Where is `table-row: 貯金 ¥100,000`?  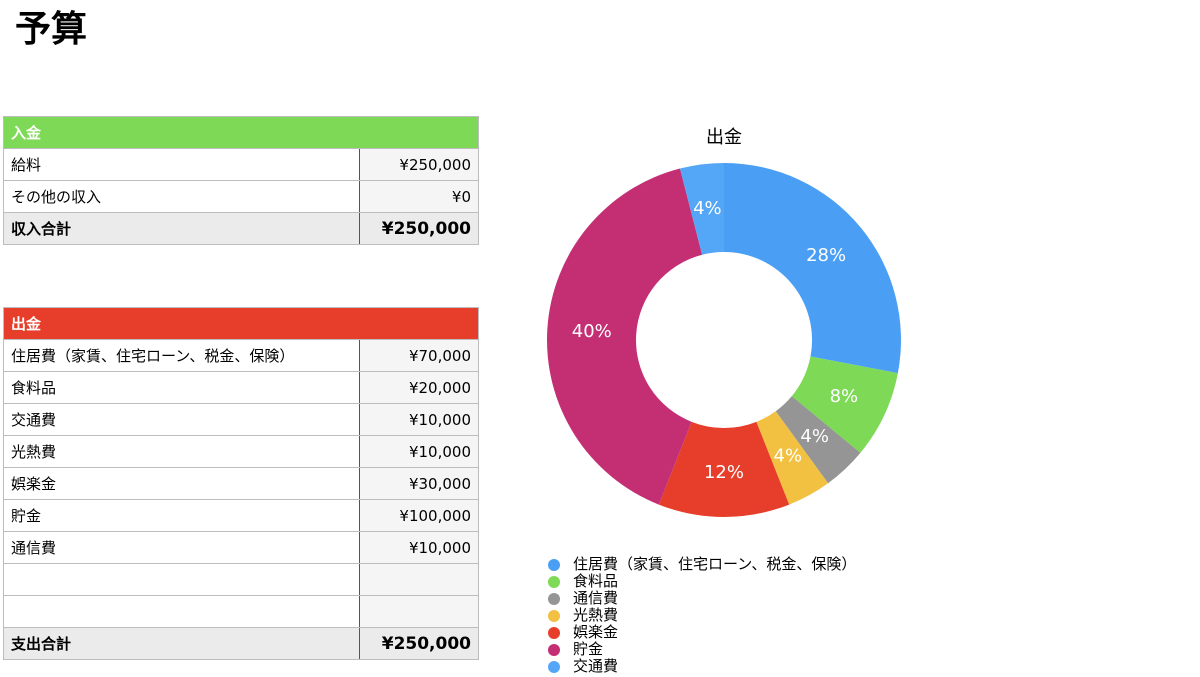 table-row: 貯金 ¥100,000 is located at coordinates (241, 515).